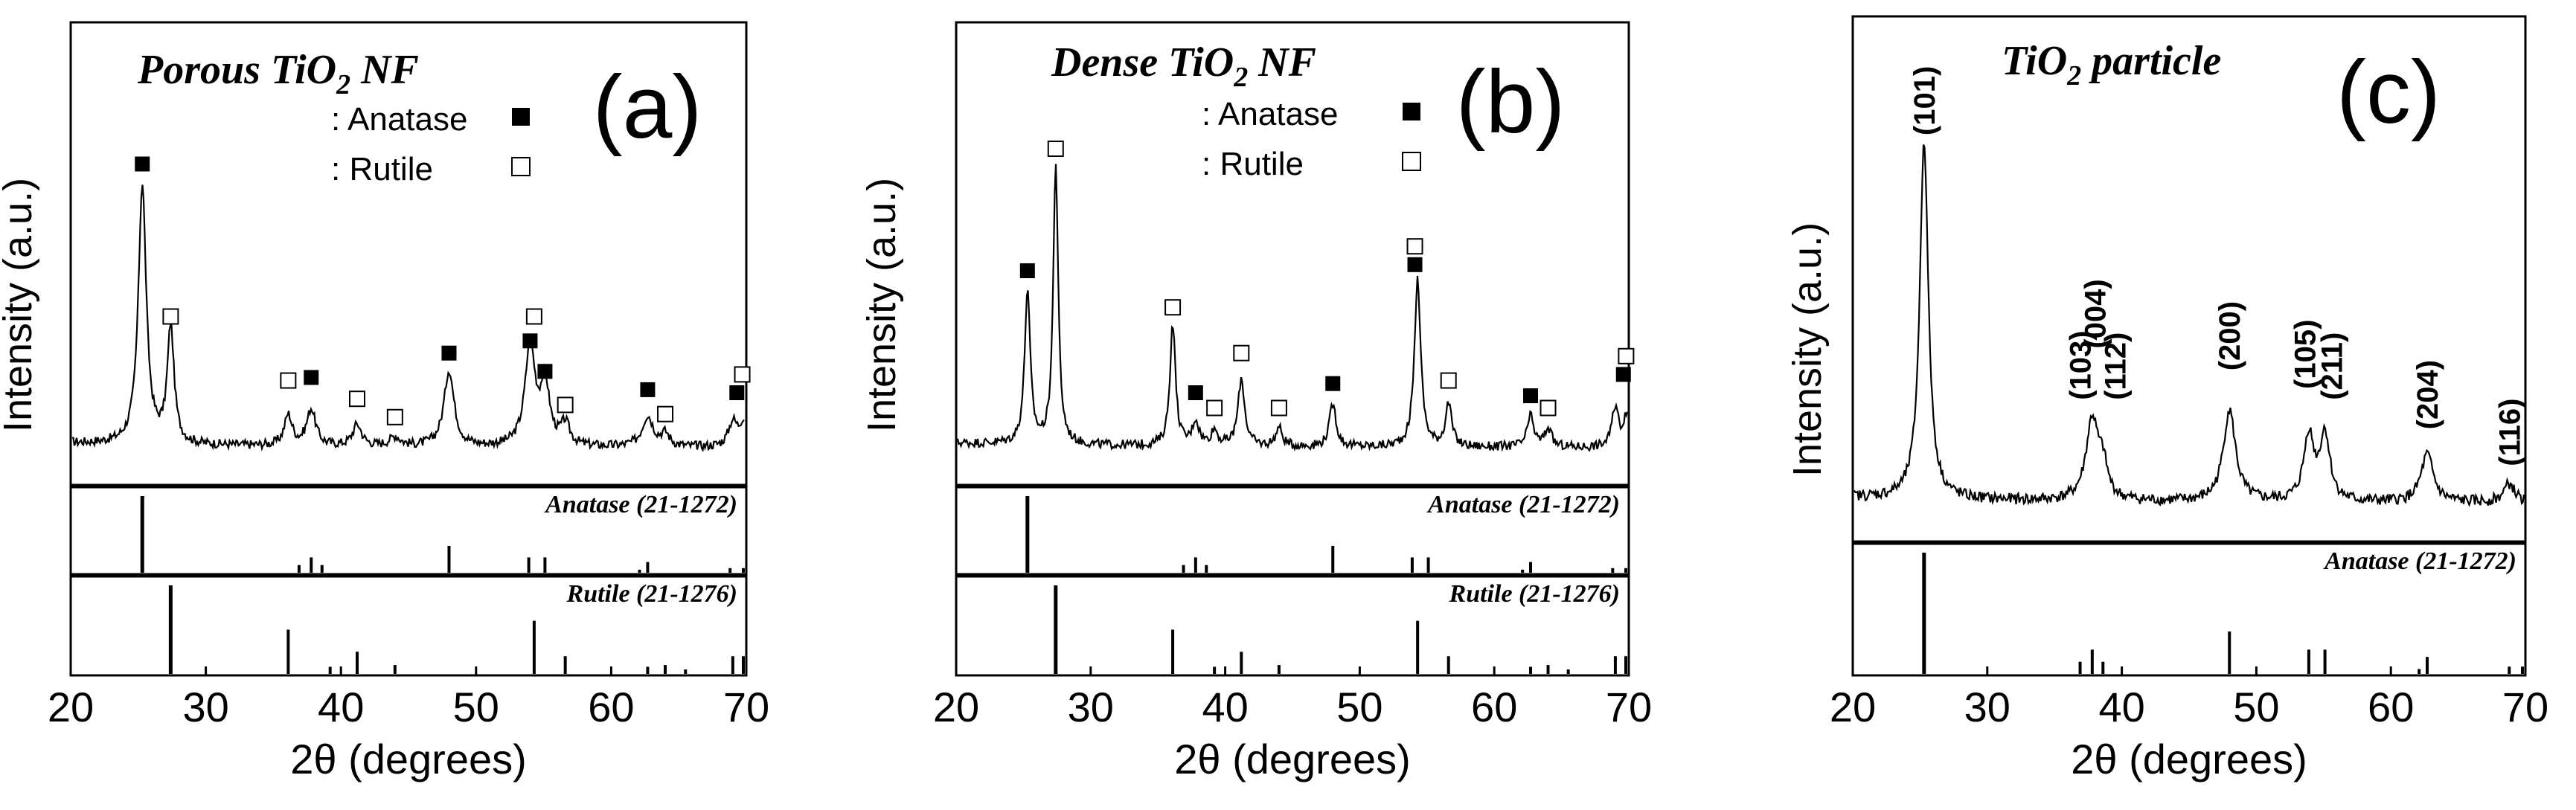 The height and width of the screenshot is (810, 2576). I want to click on panel-title: TiO2 particle, so click(2111, 64).